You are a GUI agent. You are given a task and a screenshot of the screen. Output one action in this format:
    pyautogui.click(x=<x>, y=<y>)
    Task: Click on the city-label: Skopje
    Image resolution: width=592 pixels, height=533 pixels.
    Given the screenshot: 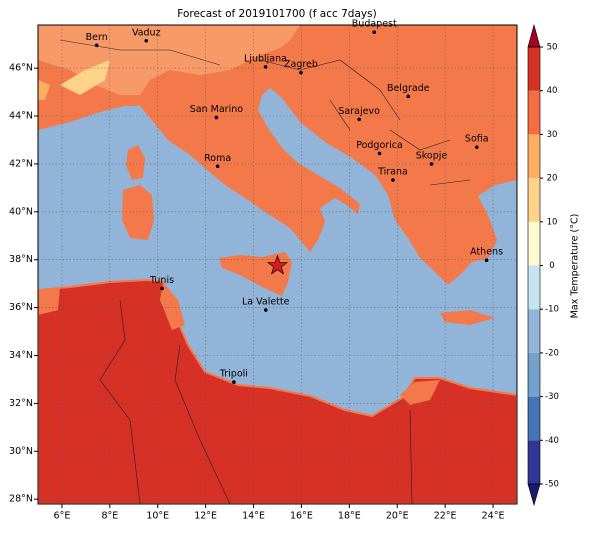 What is the action you would take?
    pyautogui.click(x=432, y=155)
    